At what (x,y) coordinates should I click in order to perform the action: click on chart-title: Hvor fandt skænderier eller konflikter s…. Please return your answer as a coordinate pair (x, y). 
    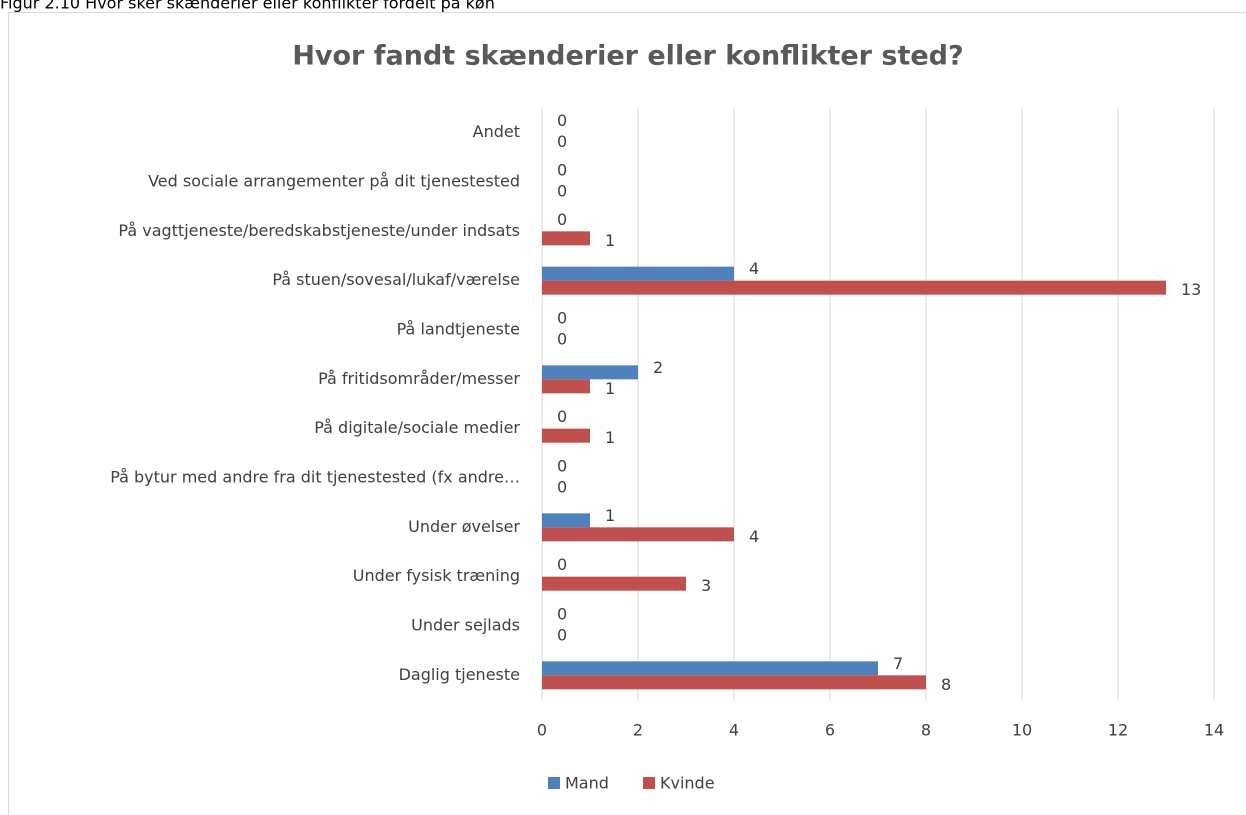
    Looking at the image, I should click on (627, 56).